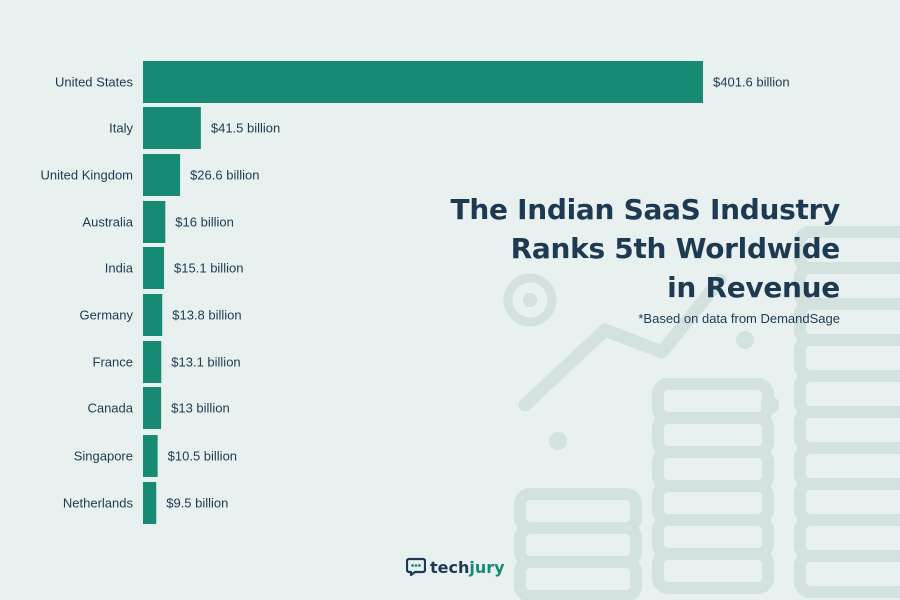 The height and width of the screenshot is (600, 900). I want to click on source-note: *Based on data from DemandSage, so click(739, 318).